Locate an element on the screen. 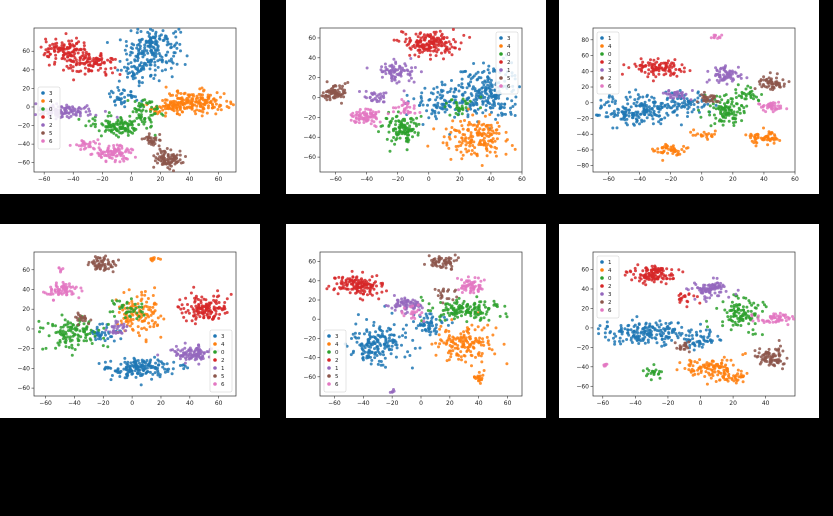  y-tick-label: −20 is located at coordinates (582, 118).